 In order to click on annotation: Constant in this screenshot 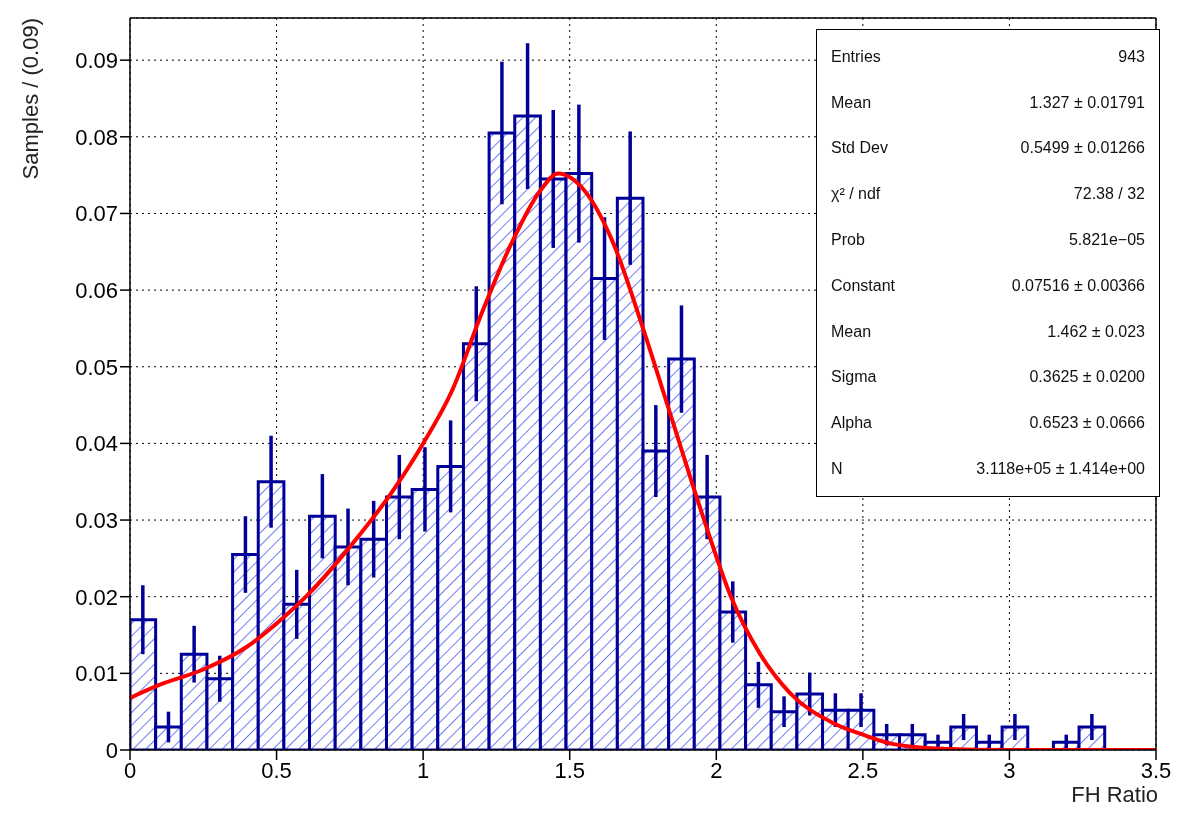, I will do `click(863, 285)`.